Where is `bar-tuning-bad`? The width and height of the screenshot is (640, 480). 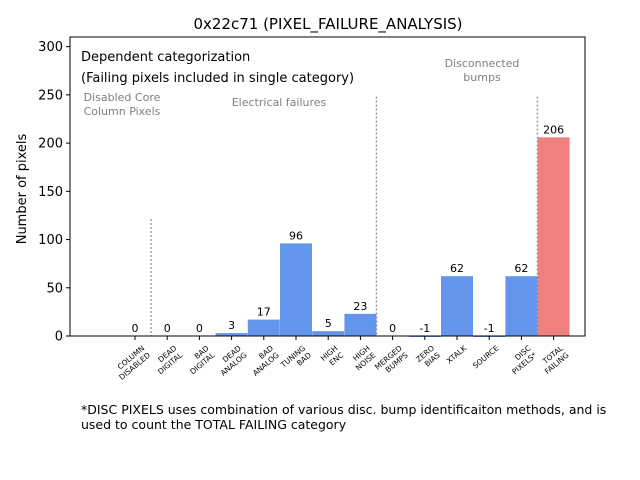
bar-tuning-bad is located at coordinates (296, 289).